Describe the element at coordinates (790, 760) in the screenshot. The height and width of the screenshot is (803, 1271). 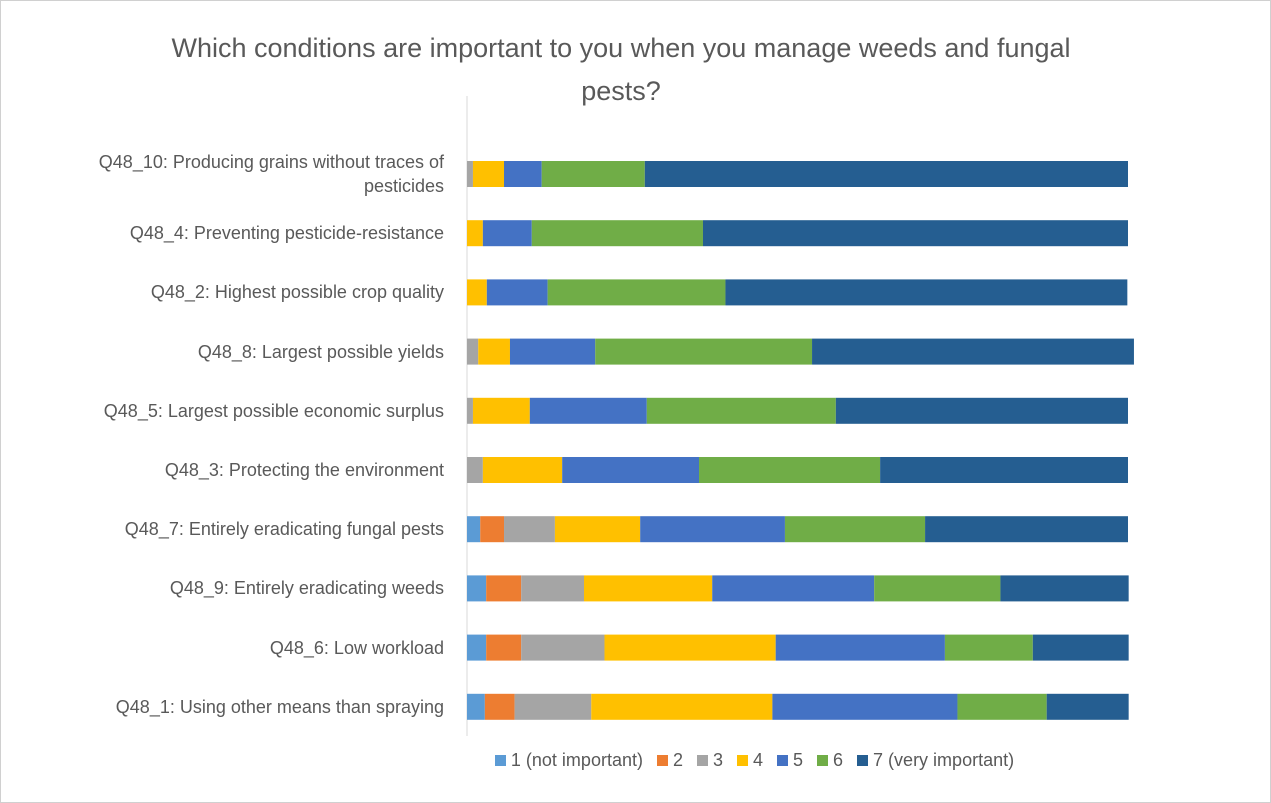
I see `legend-item: 5` at that location.